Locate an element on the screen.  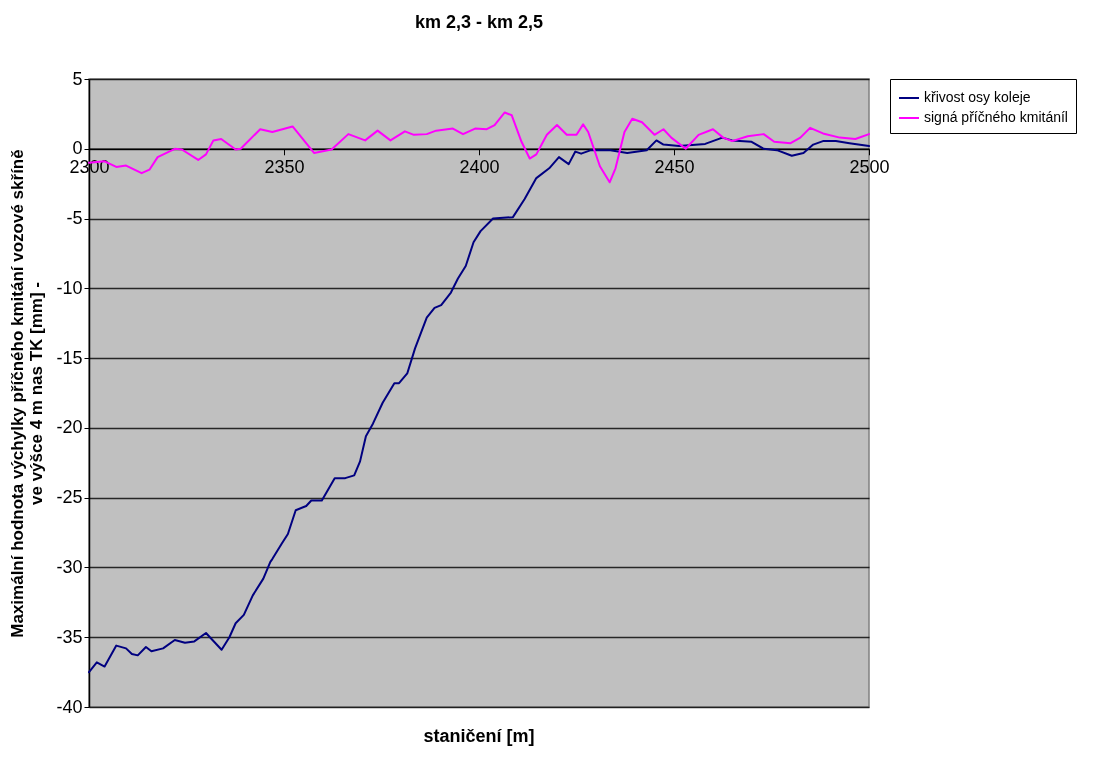
y-tick-label: -10 is located at coordinates (69, 287).